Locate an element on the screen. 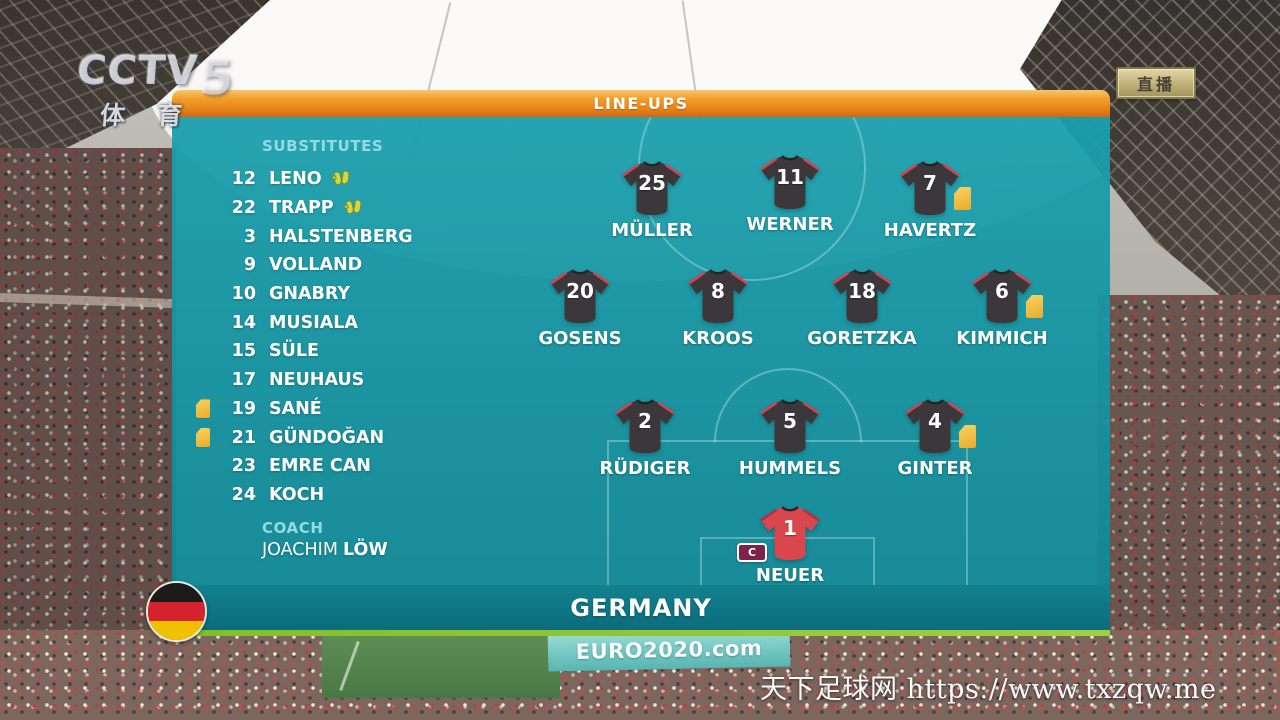  coach-block: COACH JOACHIM LÖW is located at coordinates (325, 539).